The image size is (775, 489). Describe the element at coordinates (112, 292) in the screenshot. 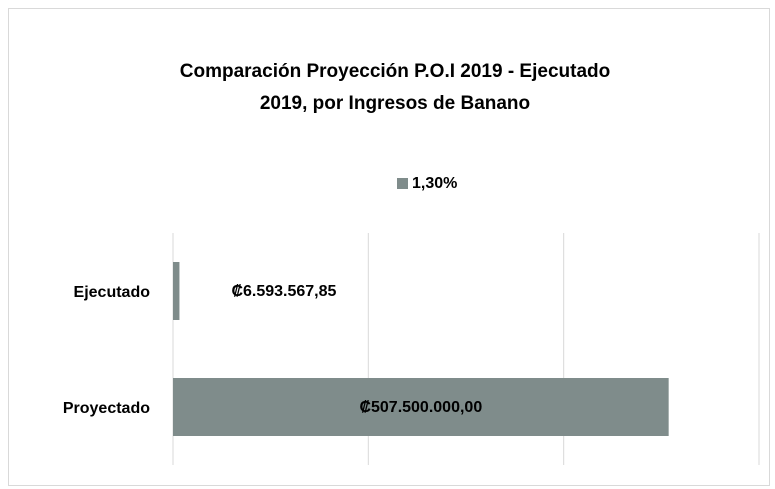

I see `y-tick-label: Ejecutado` at that location.